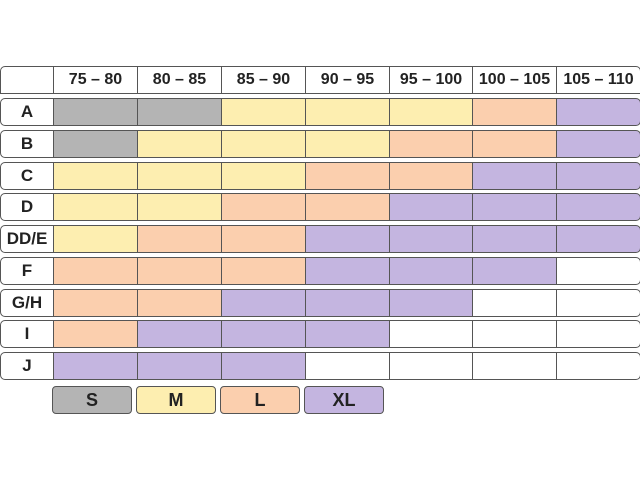  I want to click on size-legend: S M L XL, so click(222, 400).